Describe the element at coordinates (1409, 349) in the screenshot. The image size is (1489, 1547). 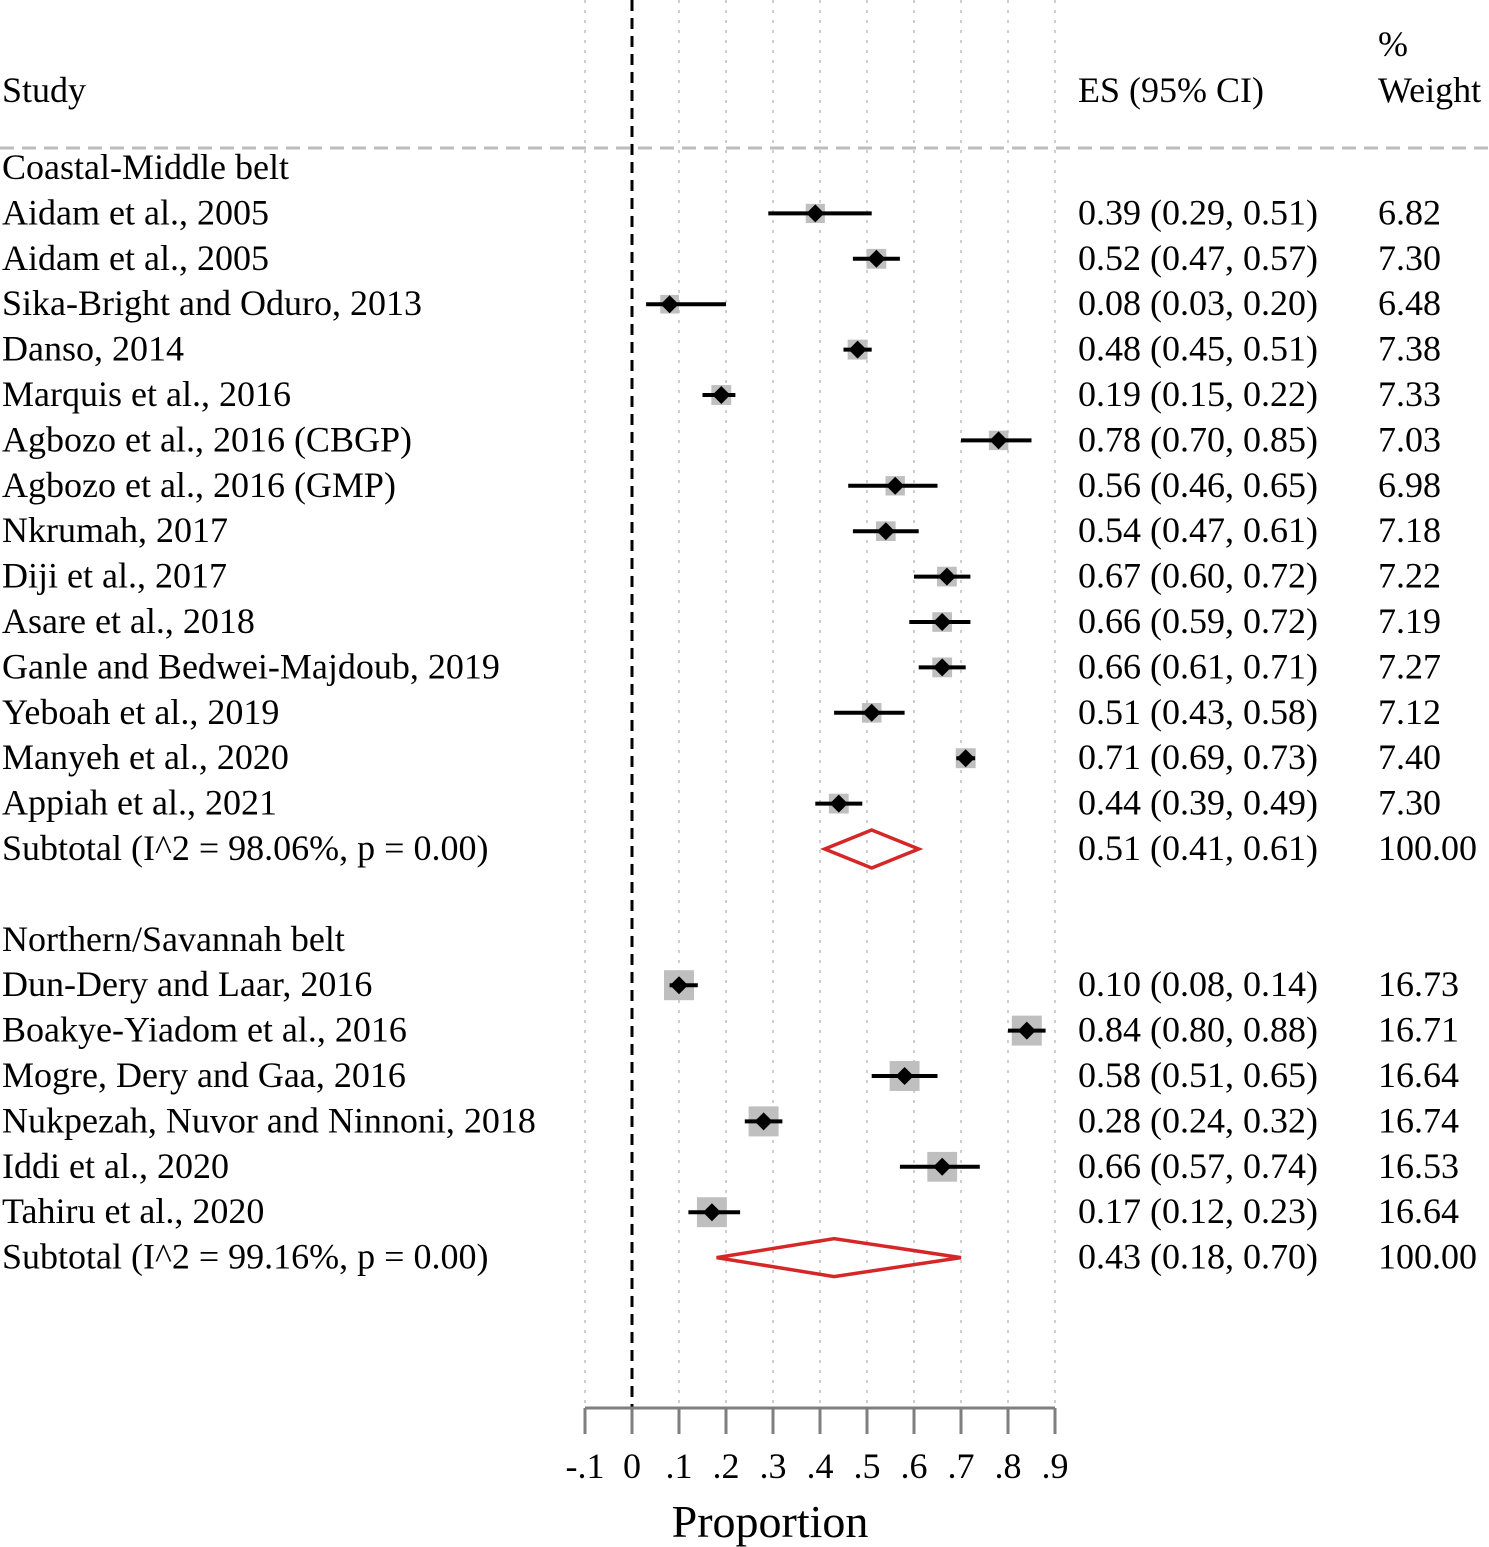
I see `study-weight-text: 7.38` at that location.